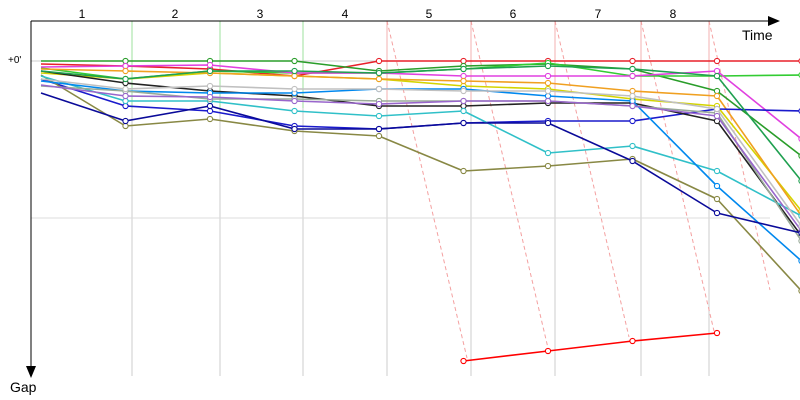  Describe the element at coordinates (429, 14) in the screenshot. I see `lap-label-5: 5` at that location.